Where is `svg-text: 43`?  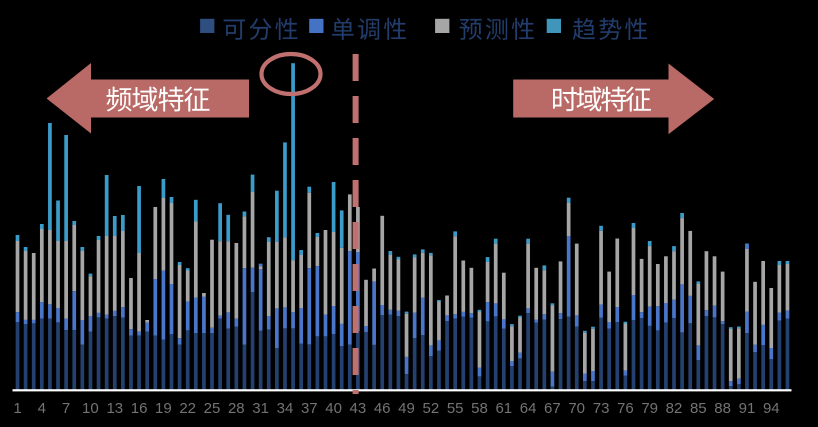 svg-text: 43 is located at coordinates (358, 408).